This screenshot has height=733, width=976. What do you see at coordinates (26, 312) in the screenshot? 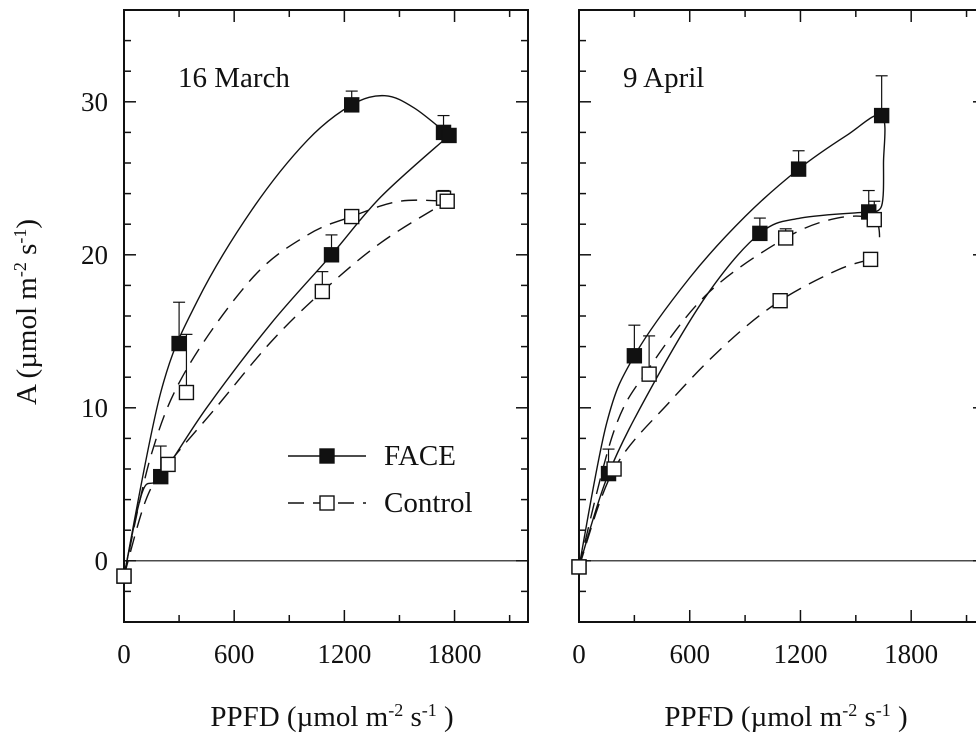
I see `y-axis-title: A (µmol m-2 s-1)` at bounding box center [26, 312].